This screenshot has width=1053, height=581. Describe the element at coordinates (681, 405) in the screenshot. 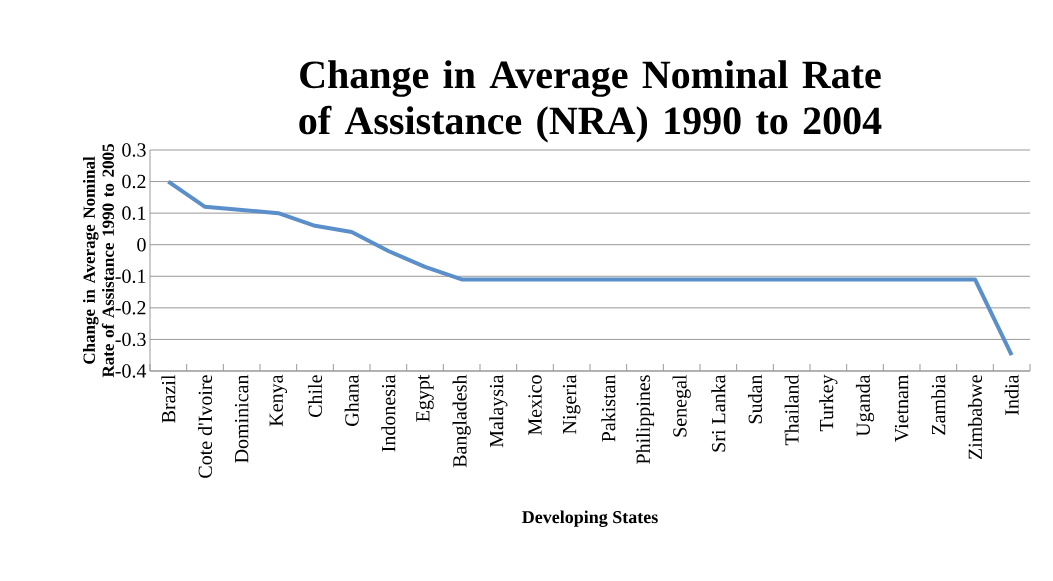

I see `x-tick-label: Senegal` at that location.